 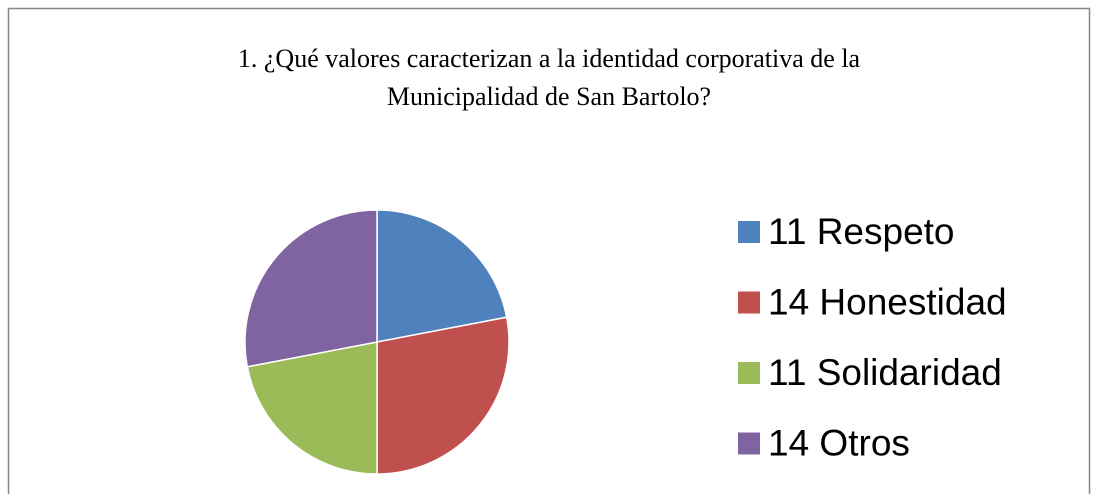 What do you see at coordinates (861, 231) in the screenshot?
I see `legend-label: 11 Respeto` at bounding box center [861, 231].